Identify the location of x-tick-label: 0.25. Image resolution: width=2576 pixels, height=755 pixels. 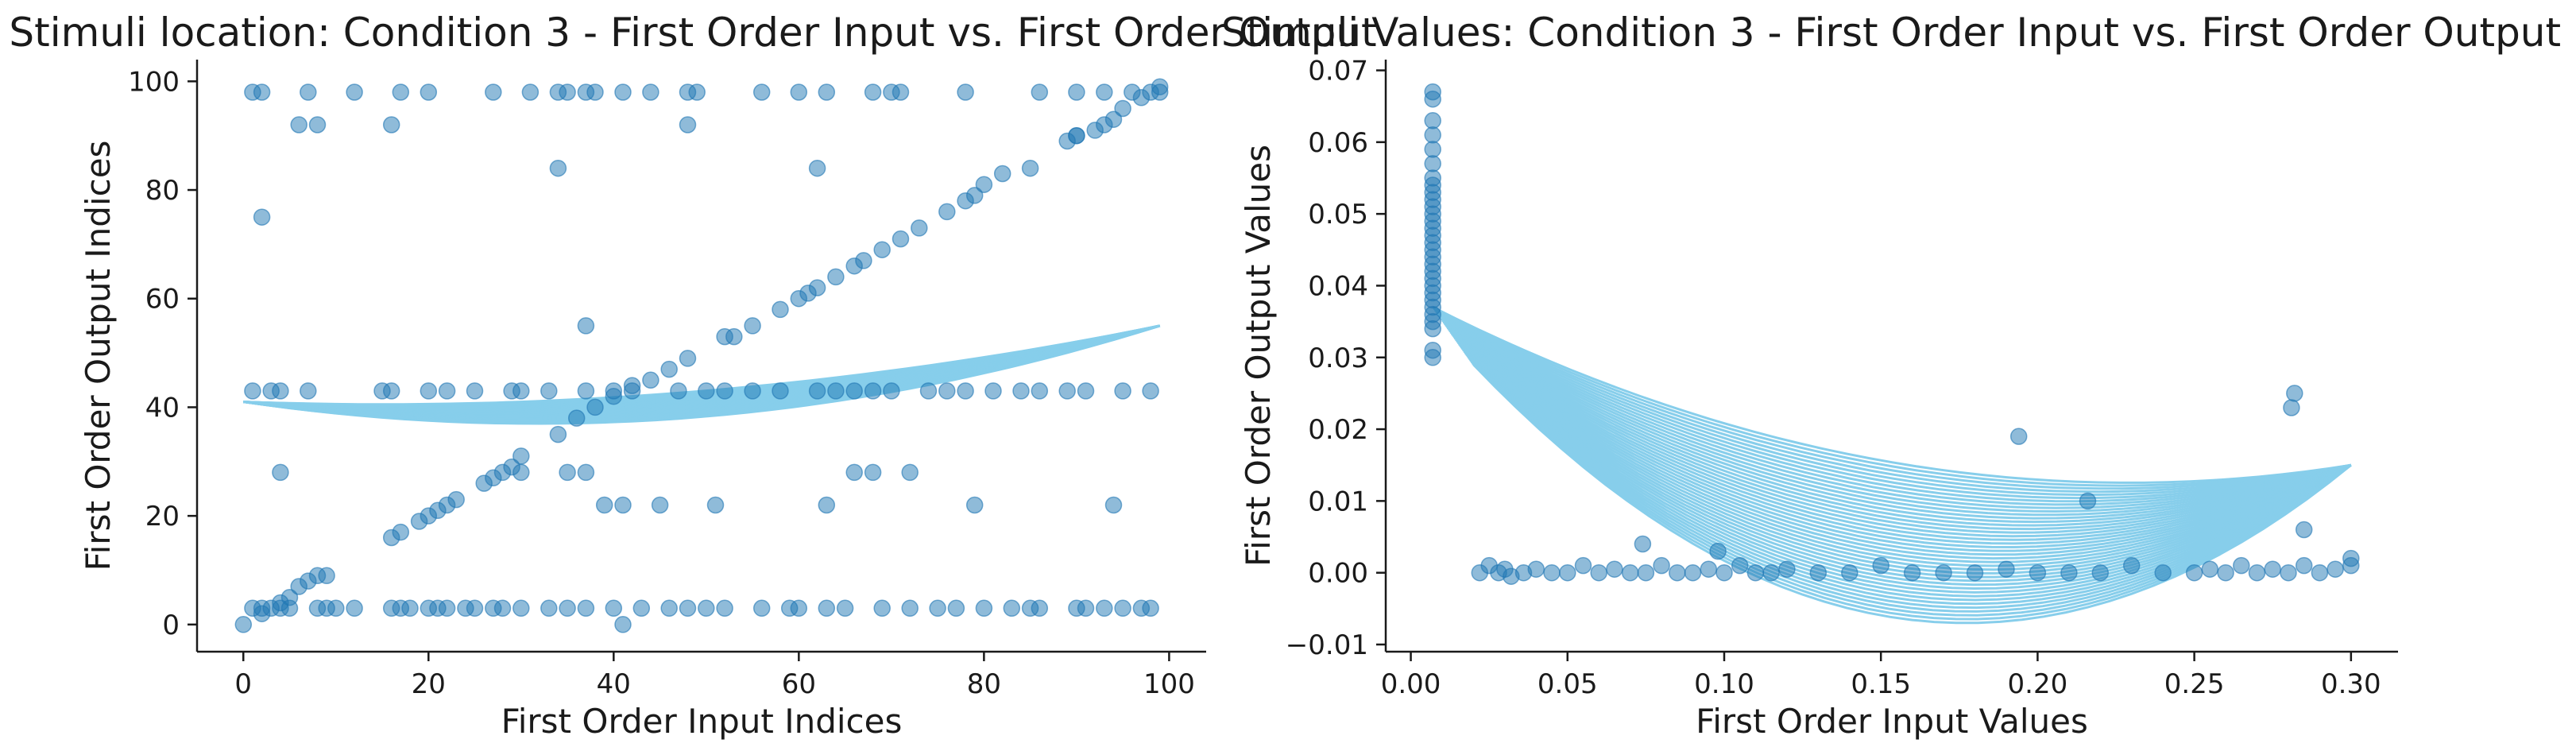
(2194, 684).